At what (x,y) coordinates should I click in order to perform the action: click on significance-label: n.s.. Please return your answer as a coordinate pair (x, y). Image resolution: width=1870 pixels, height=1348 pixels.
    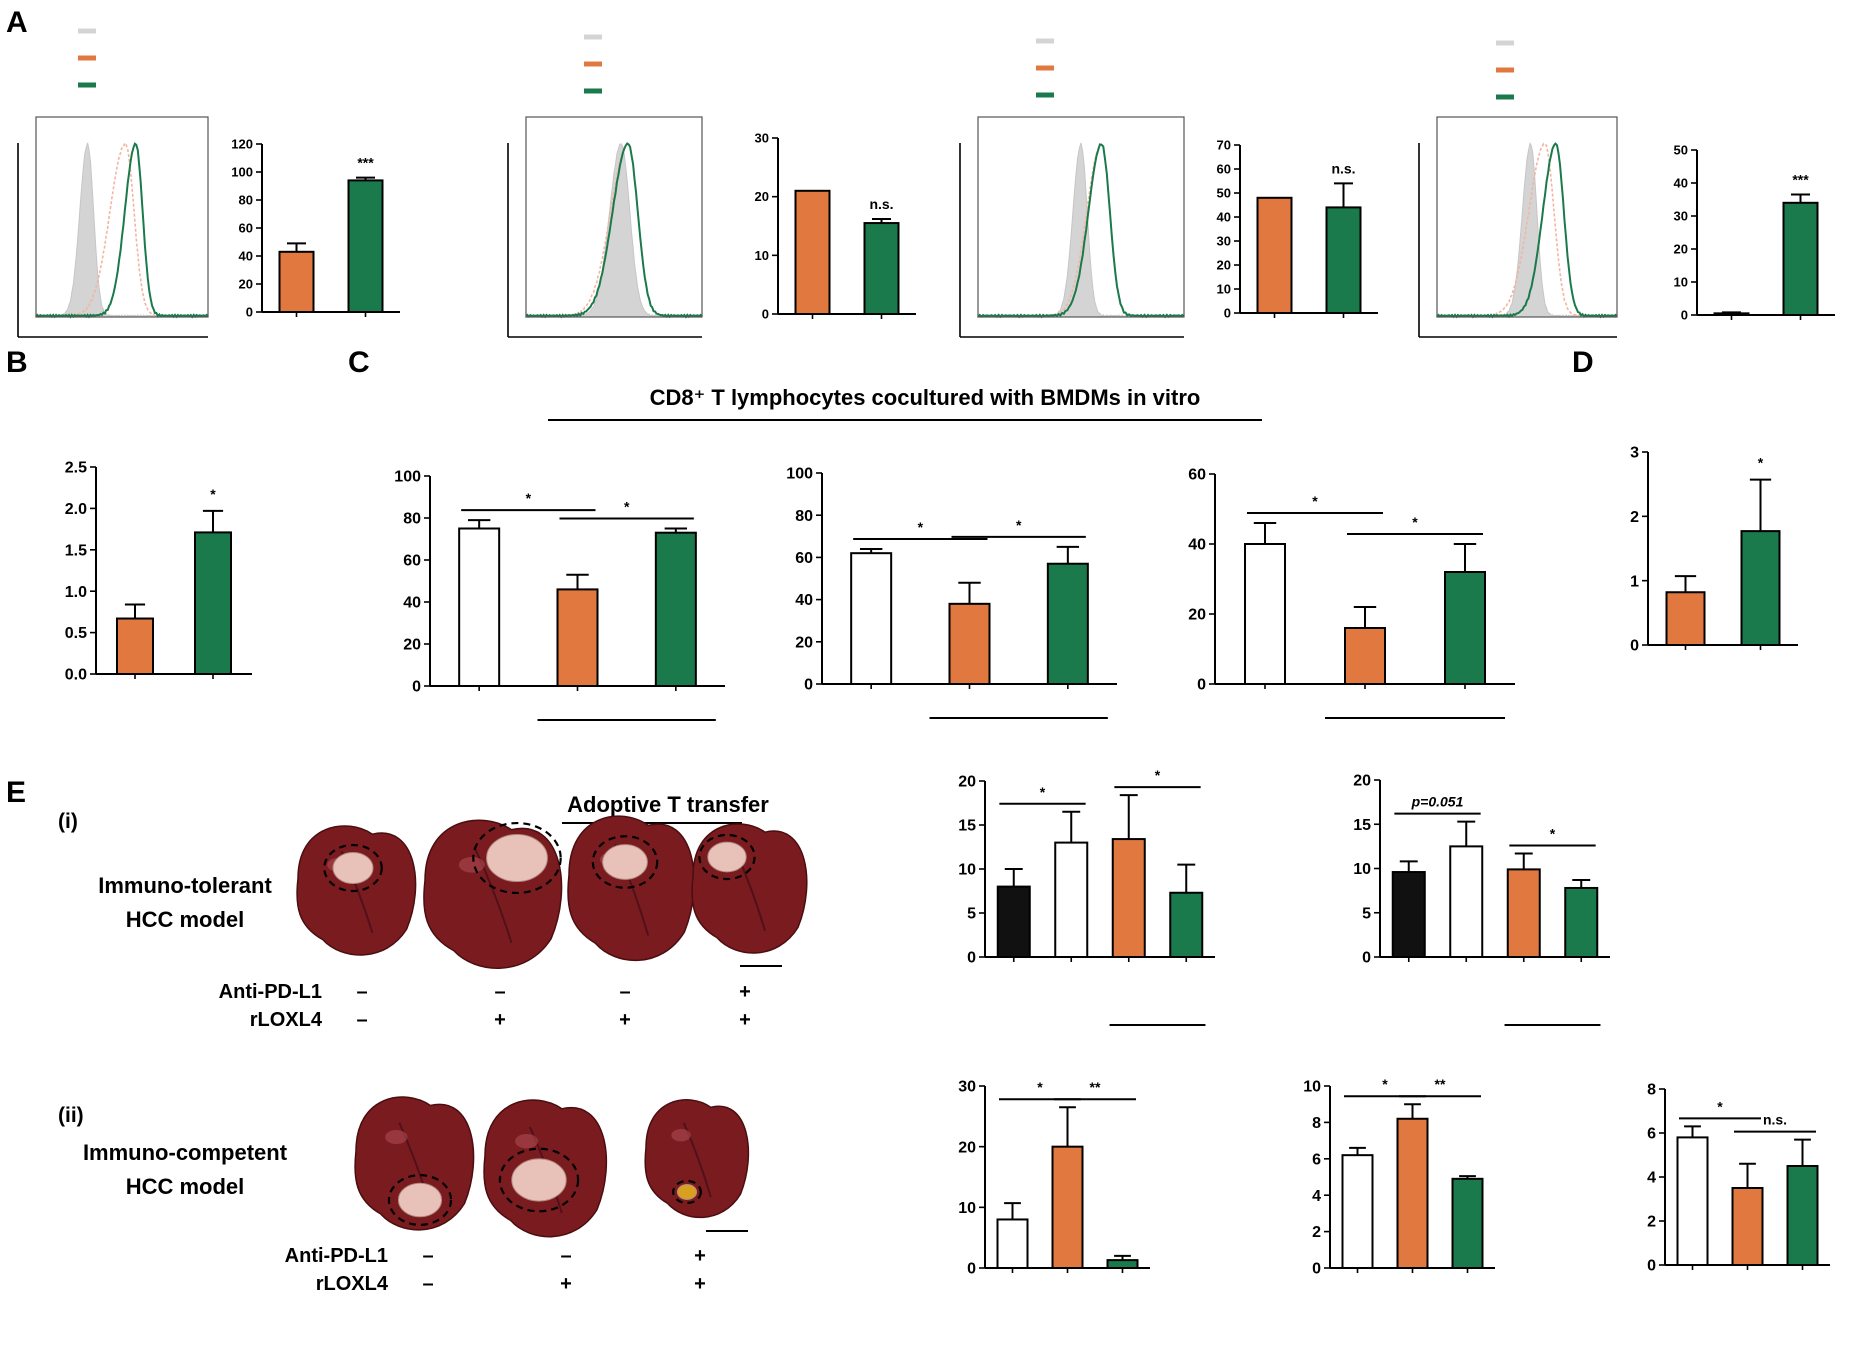
    Looking at the image, I should click on (1343, 168).